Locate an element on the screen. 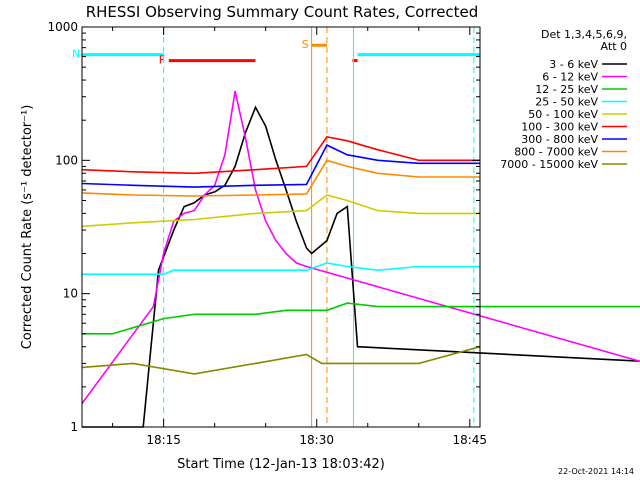 The image size is (640, 484). x-axis-label: Start Time (12-Jan-13 18:03:42) is located at coordinates (281, 464).